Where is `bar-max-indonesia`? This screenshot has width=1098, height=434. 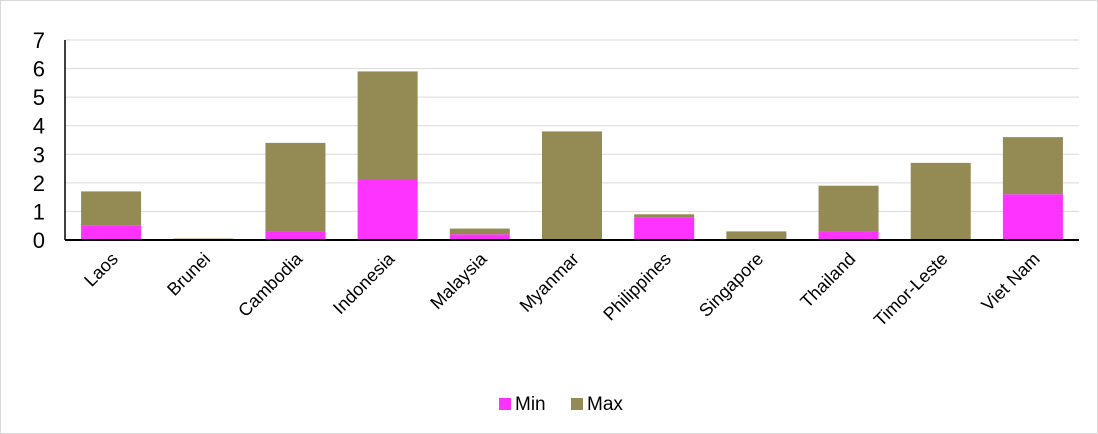
bar-max-indonesia is located at coordinates (387, 125).